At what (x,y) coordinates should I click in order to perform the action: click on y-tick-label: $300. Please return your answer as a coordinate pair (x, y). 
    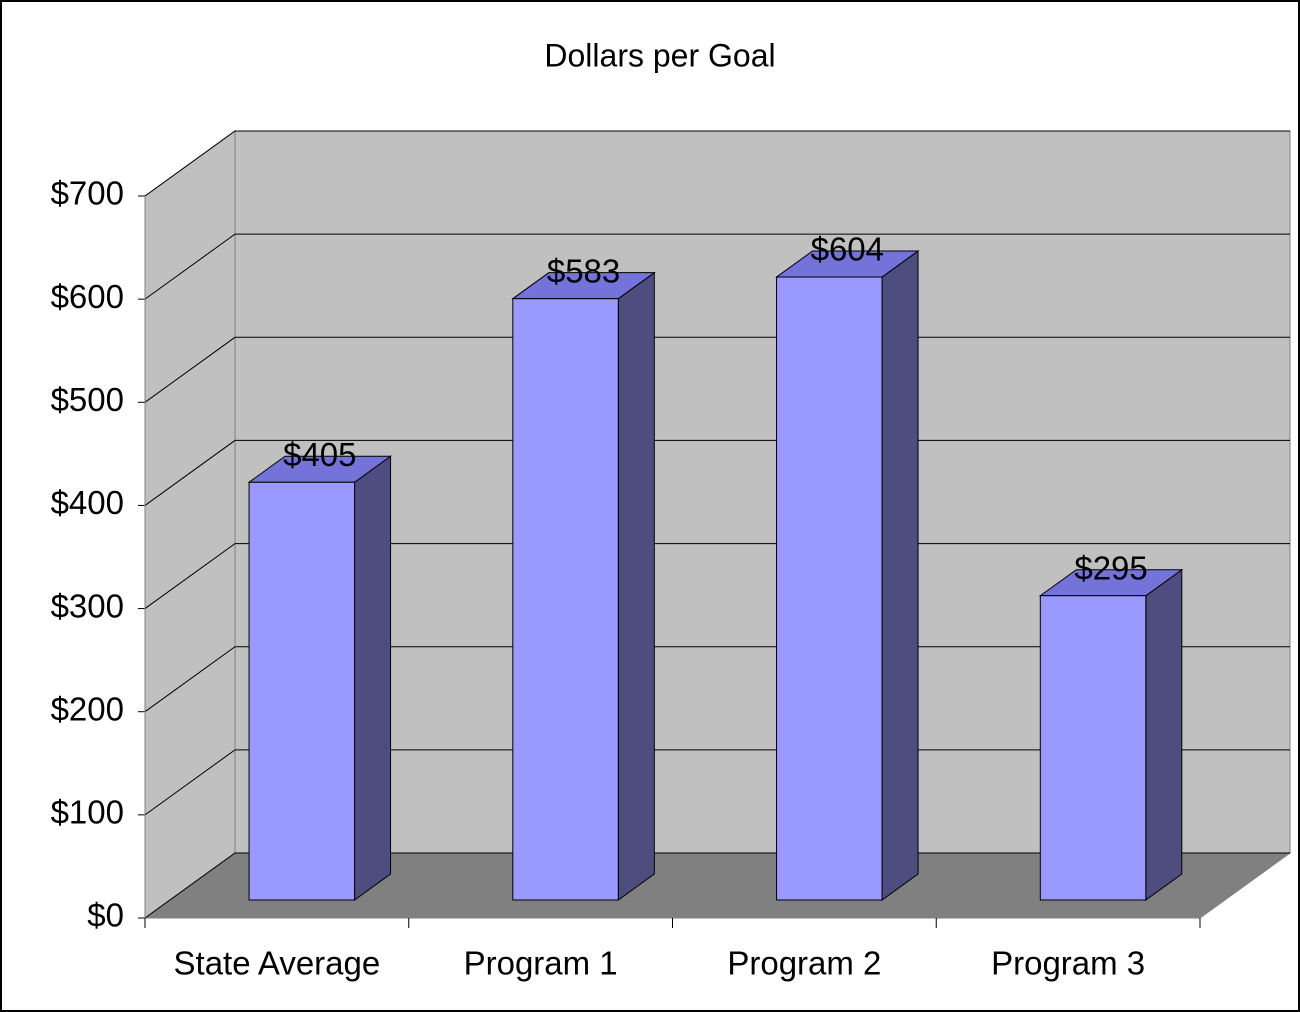
    Looking at the image, I should click on (87, 605).